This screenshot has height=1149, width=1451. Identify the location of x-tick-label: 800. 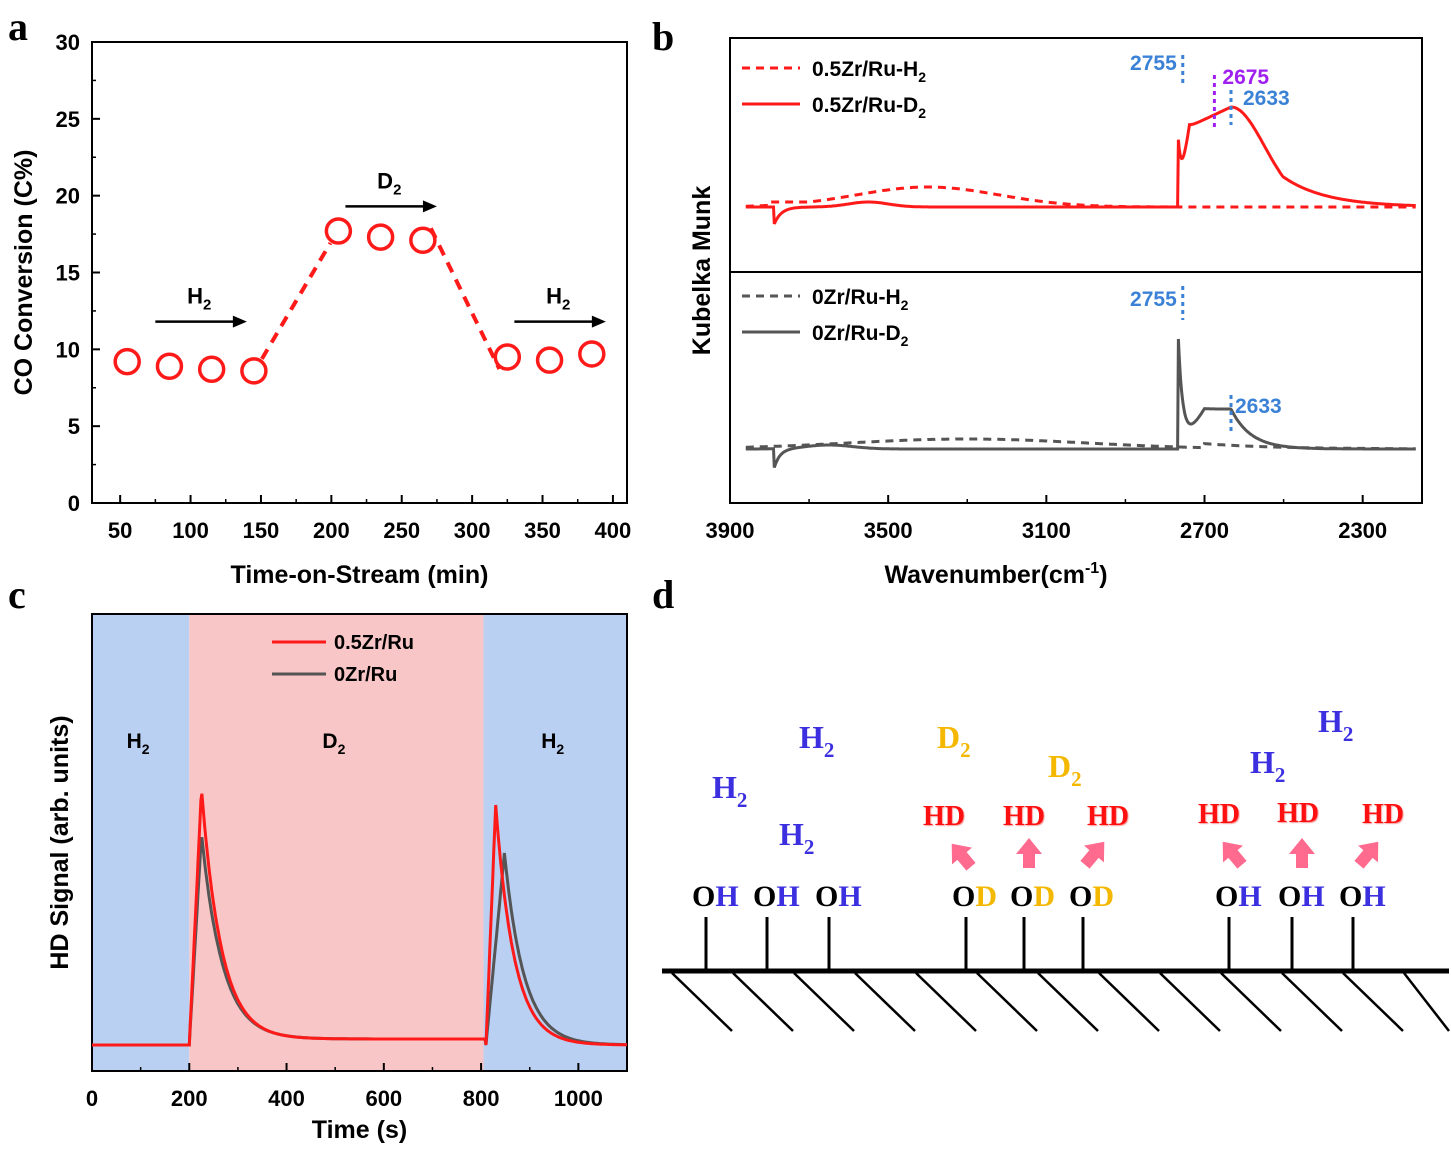
(481, 1098).